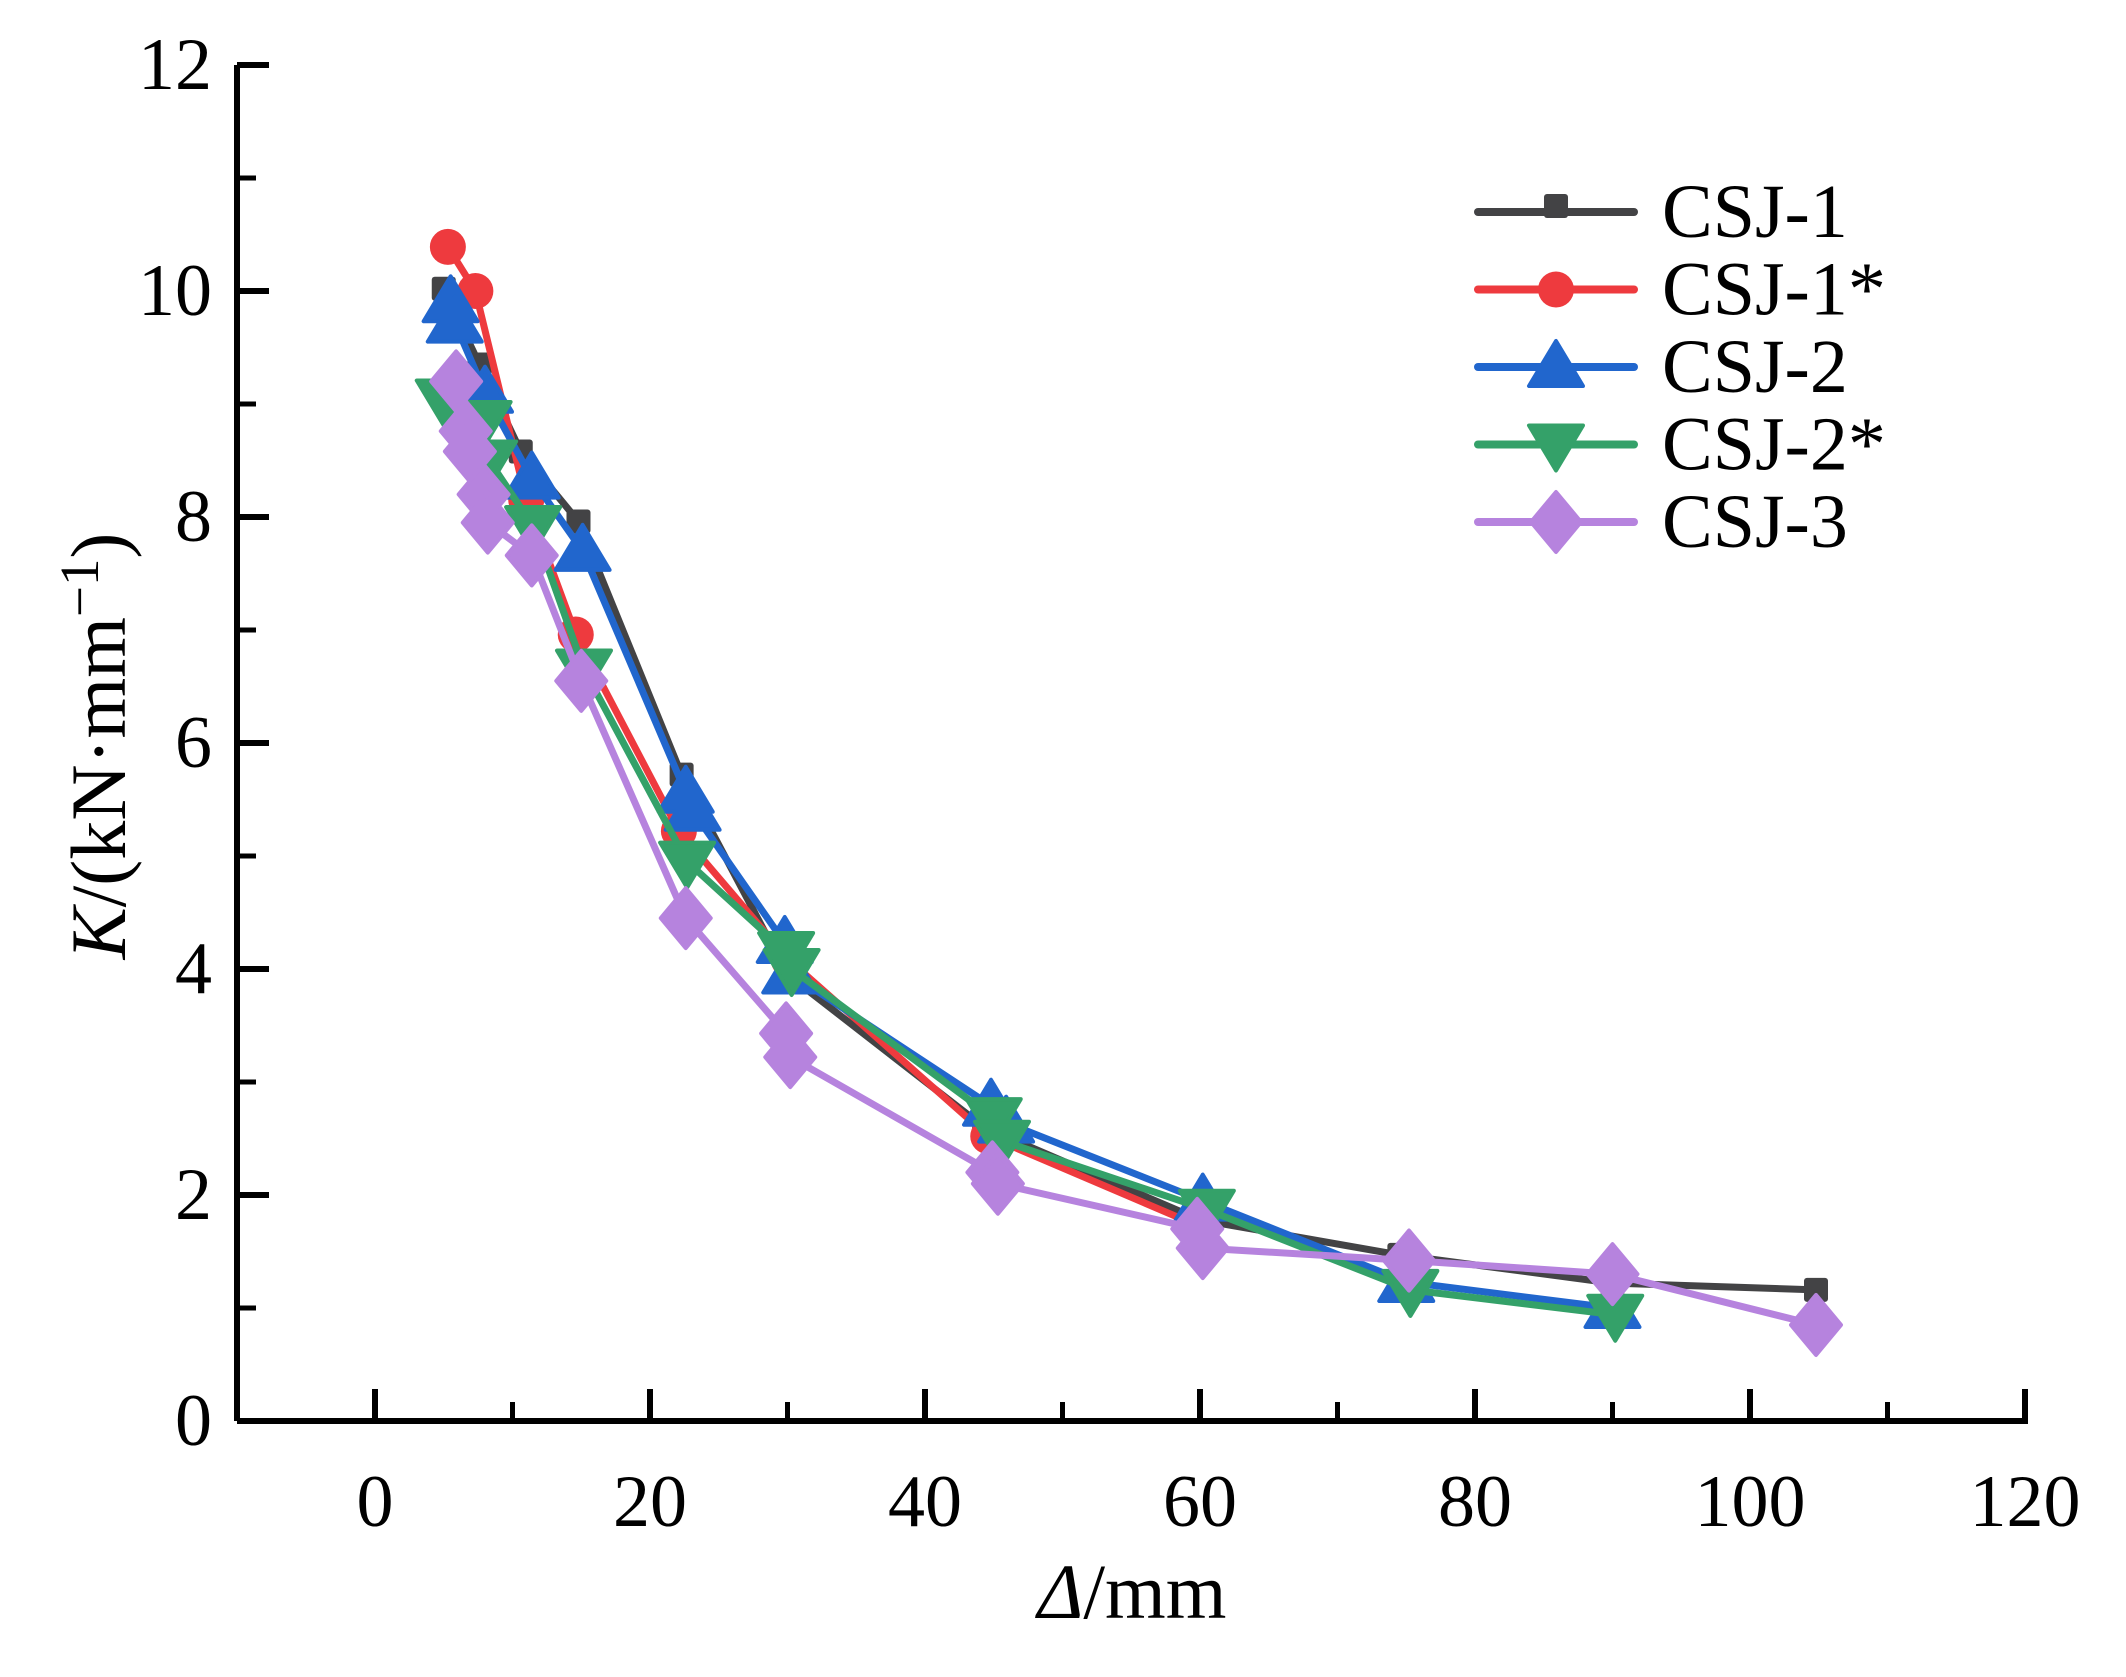 The image size is (2126, 1677). What do you see at coordinates (1755, 212) in the screenshot?
I see `legend-label: CSJ-1` at bounding box center [1755, 212].